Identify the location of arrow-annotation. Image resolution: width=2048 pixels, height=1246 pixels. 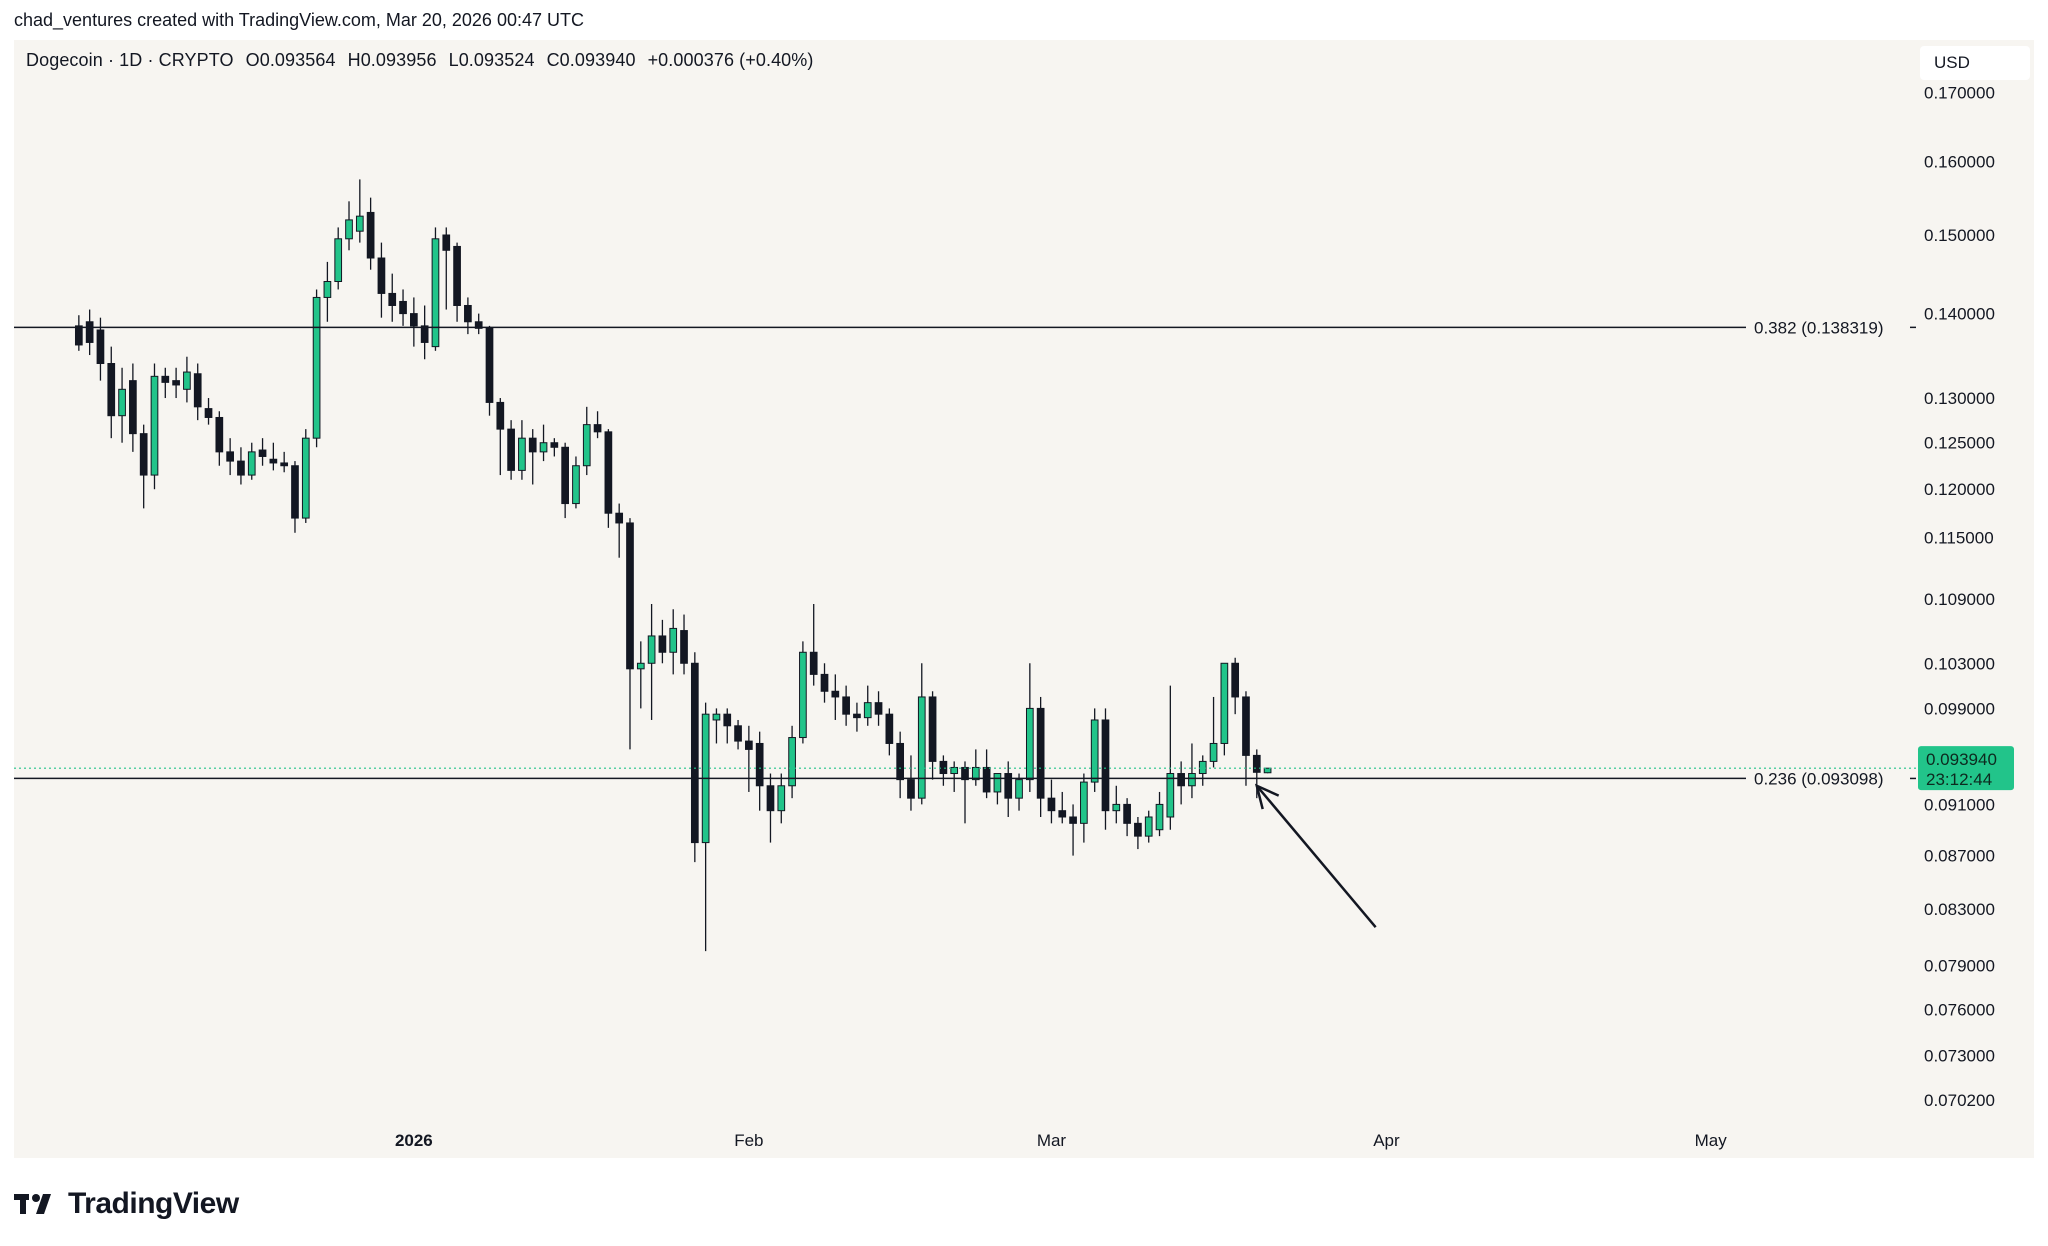
(1316, 856).